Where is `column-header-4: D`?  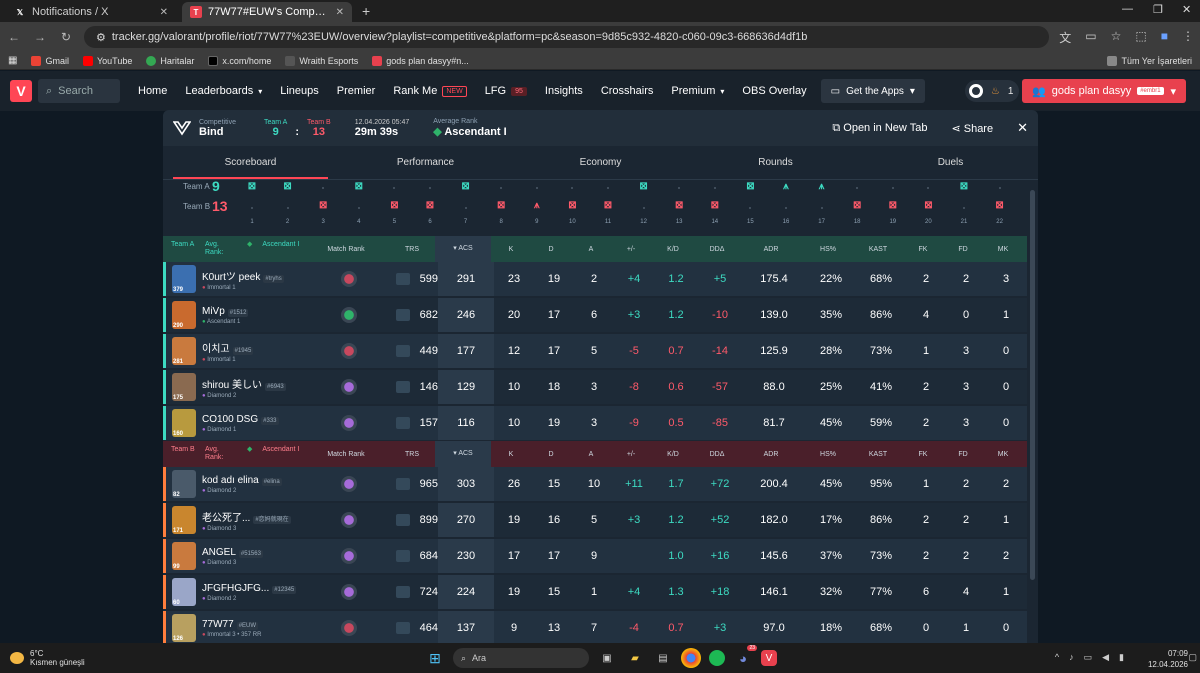 column-header-4: D is located at coordinates (551, 249).